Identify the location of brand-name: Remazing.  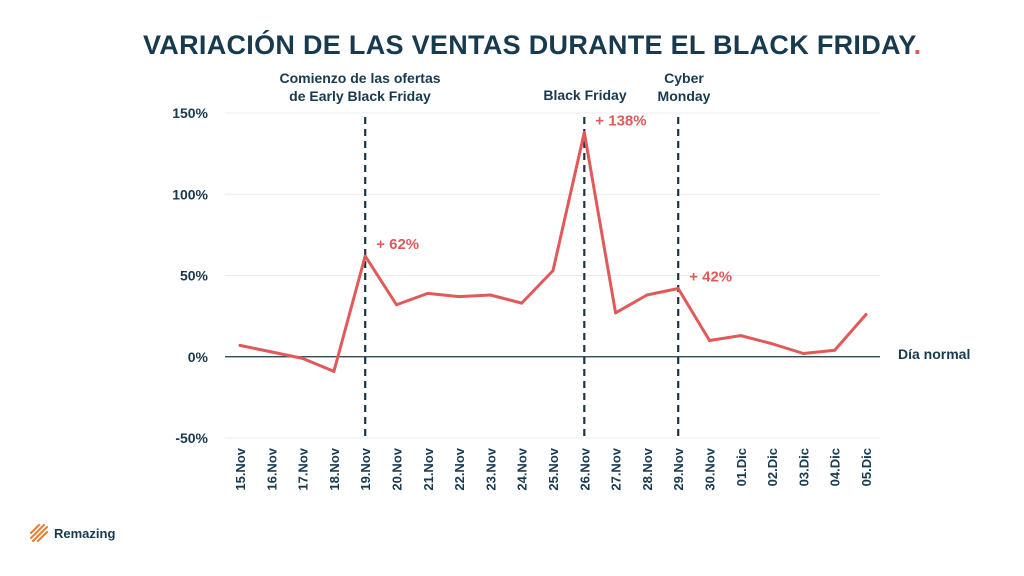
(85, 533).